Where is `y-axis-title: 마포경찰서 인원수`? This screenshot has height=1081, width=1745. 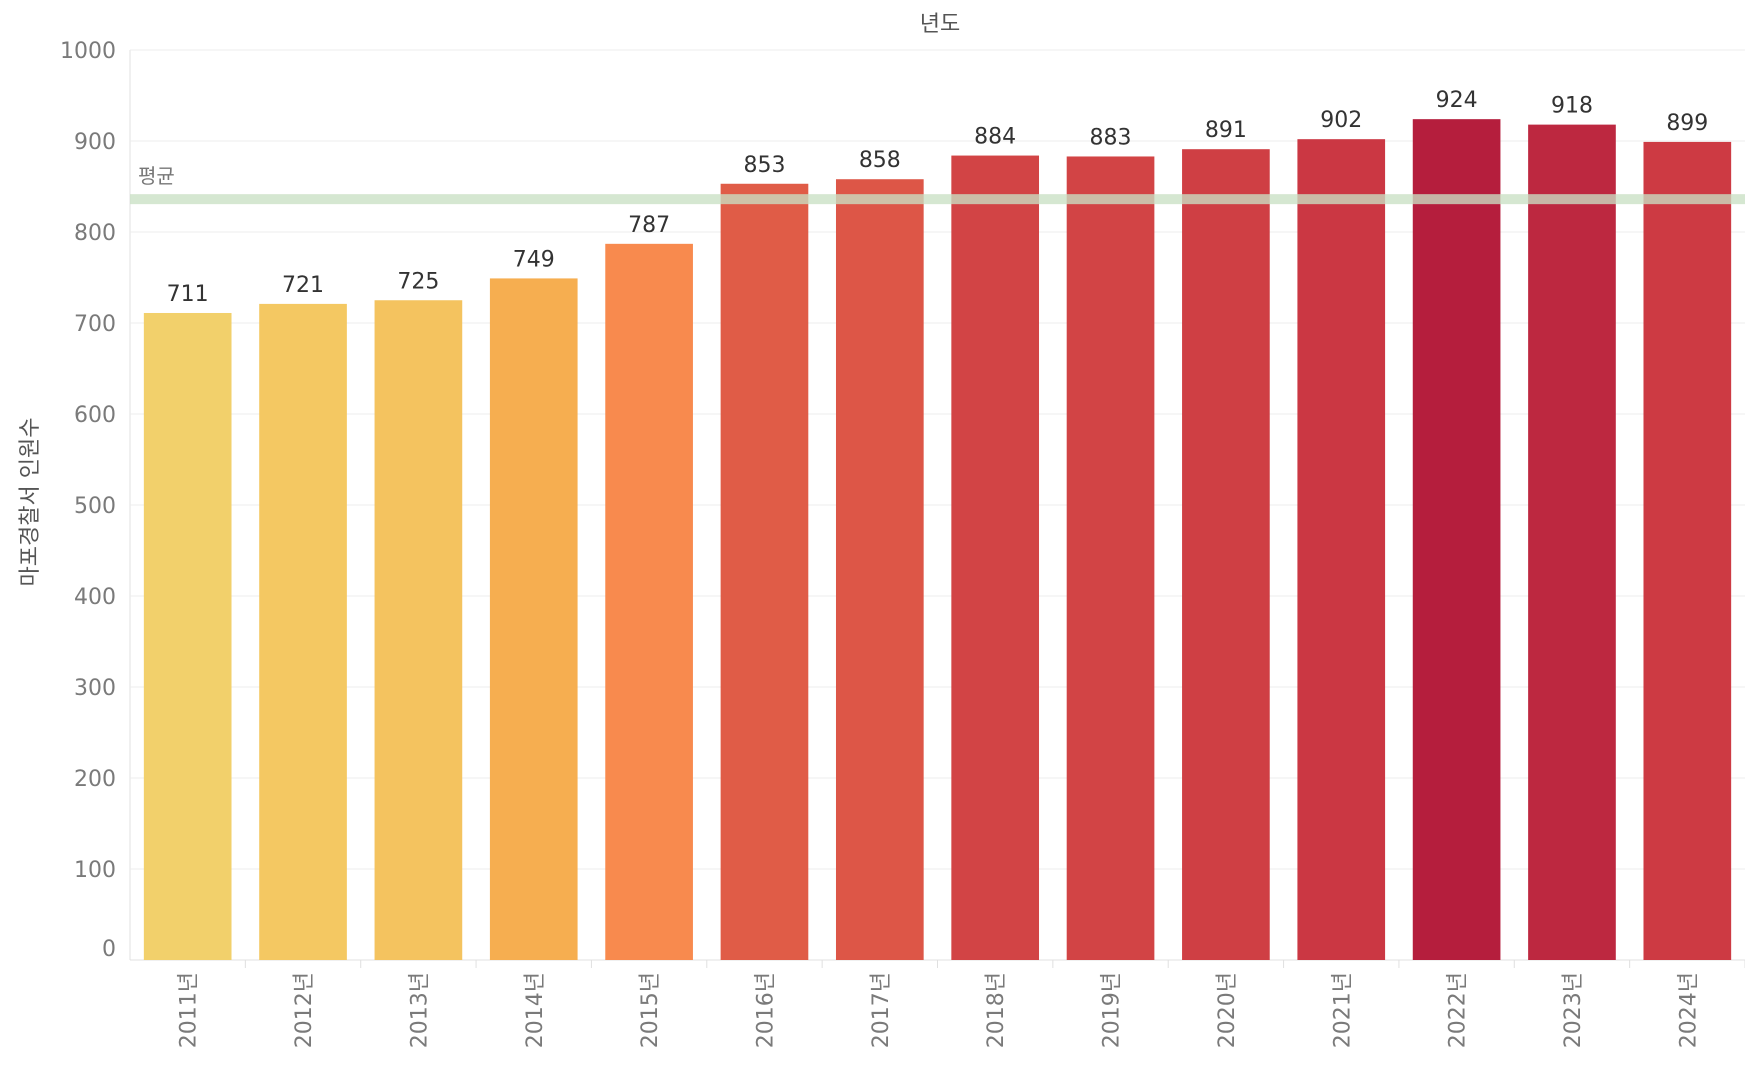
y-axis-title: 마포경찰서 인원수 is located at coordinates (30, 502).